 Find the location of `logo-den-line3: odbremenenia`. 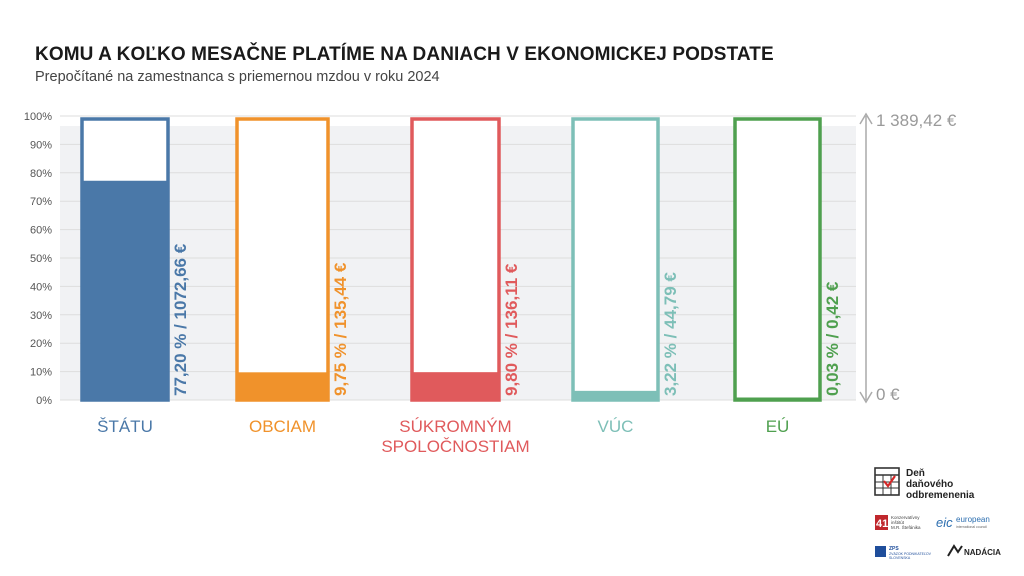

logo-den-line3: odbremenenia is located at coordinates (940, 495).